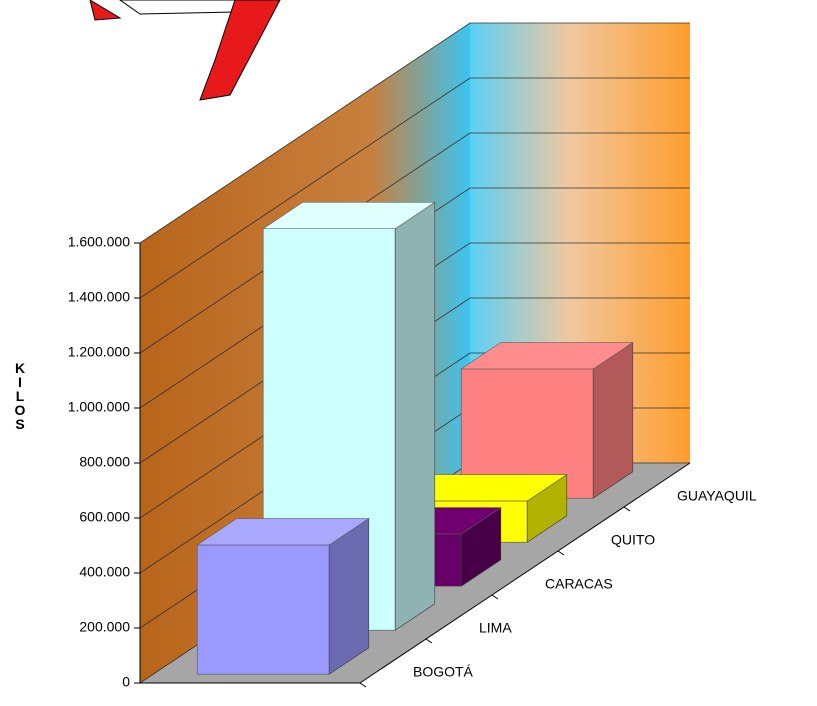 This screenshot has width=817, height=706. I want to click on y-tick-label: 200.000, so click(104, 627).